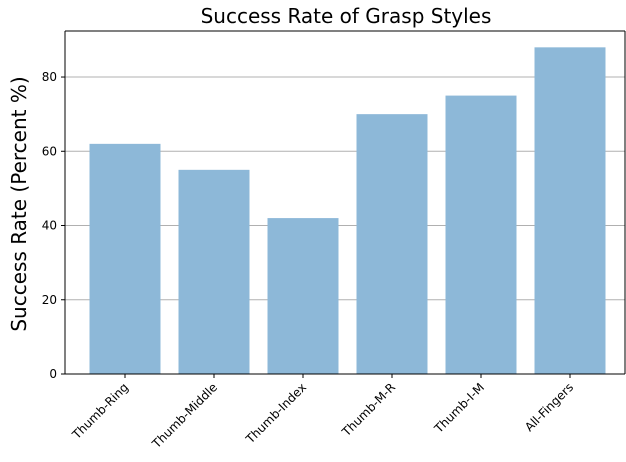 The width and height of the screenshot is (626, 462). Describe the element at coordinates (49, 226) in the screenshot. I see `y-tick-label: 40` at that location.